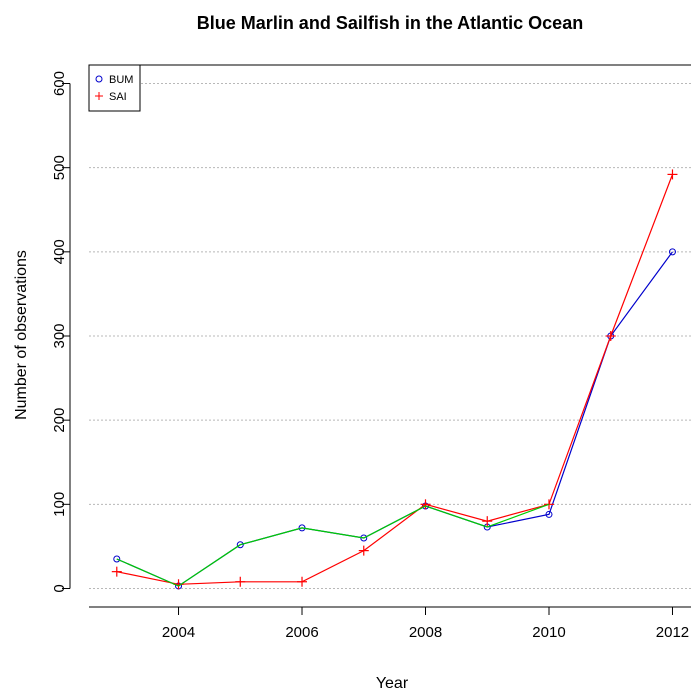 This screenshot has width=691, height=690. I want to click on legend: BUM SAI, so click(114, 88).